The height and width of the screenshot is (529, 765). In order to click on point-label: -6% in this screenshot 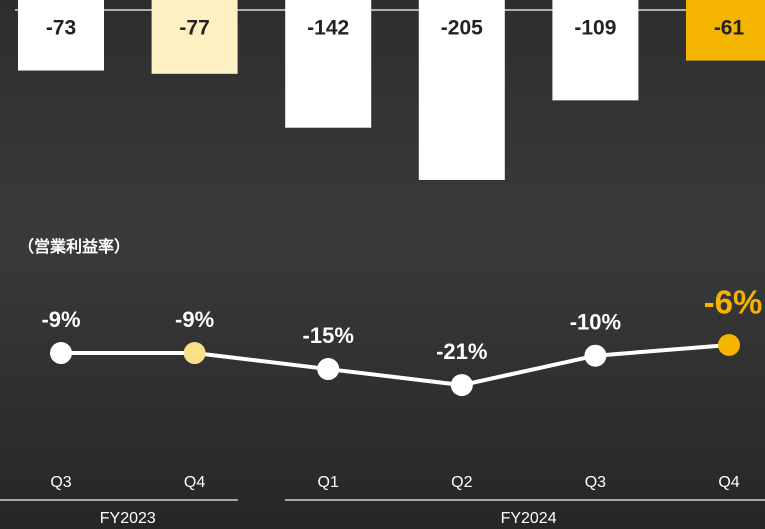, I will do `click(733, 302)`.